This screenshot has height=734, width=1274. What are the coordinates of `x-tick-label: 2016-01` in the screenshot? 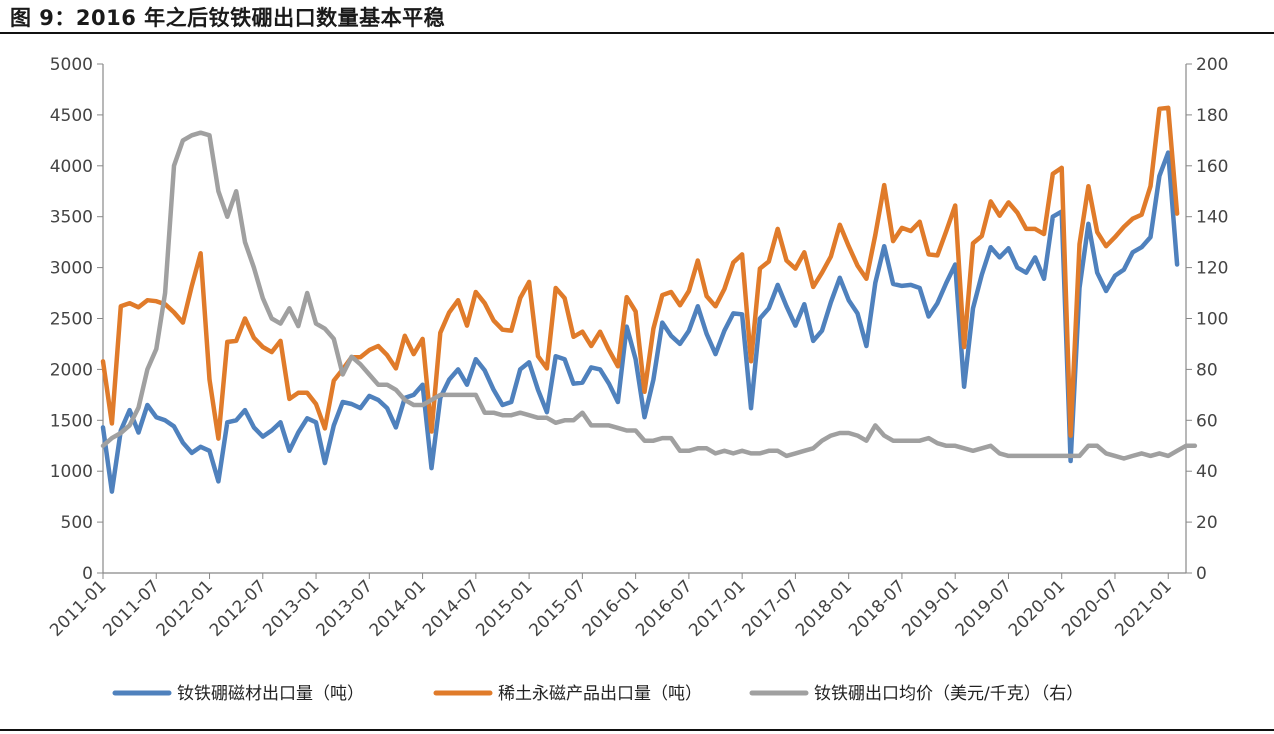 It's located at (611, 608).